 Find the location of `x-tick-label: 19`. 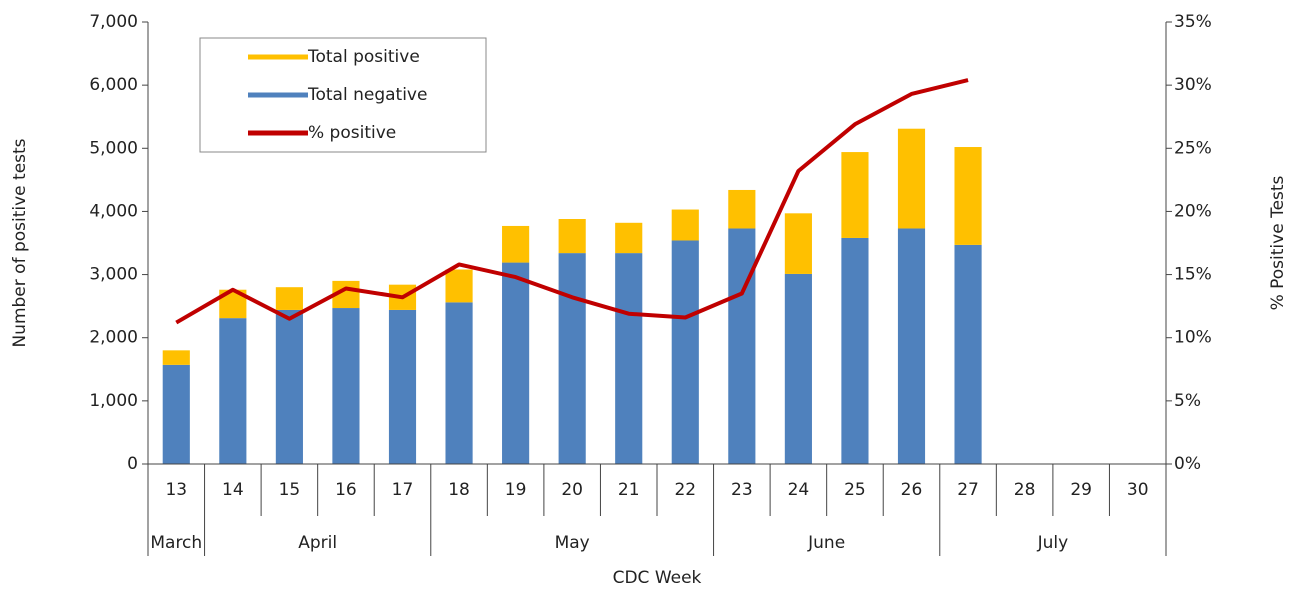

x-tick-label: 19 is located at coordinates (516, 490).